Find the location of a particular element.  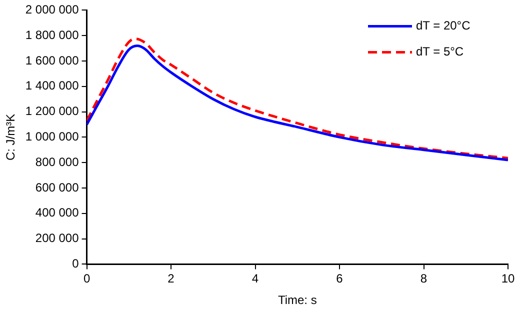

x-tick-label: 2 is located at coordinates (171, 279).